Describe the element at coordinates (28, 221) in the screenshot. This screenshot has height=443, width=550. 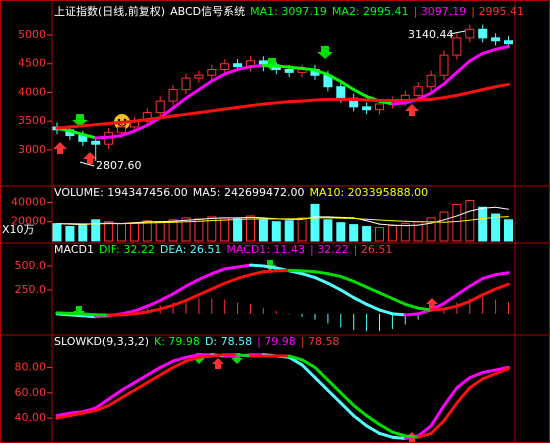
I see `y-tick-label: 20000` at that location.